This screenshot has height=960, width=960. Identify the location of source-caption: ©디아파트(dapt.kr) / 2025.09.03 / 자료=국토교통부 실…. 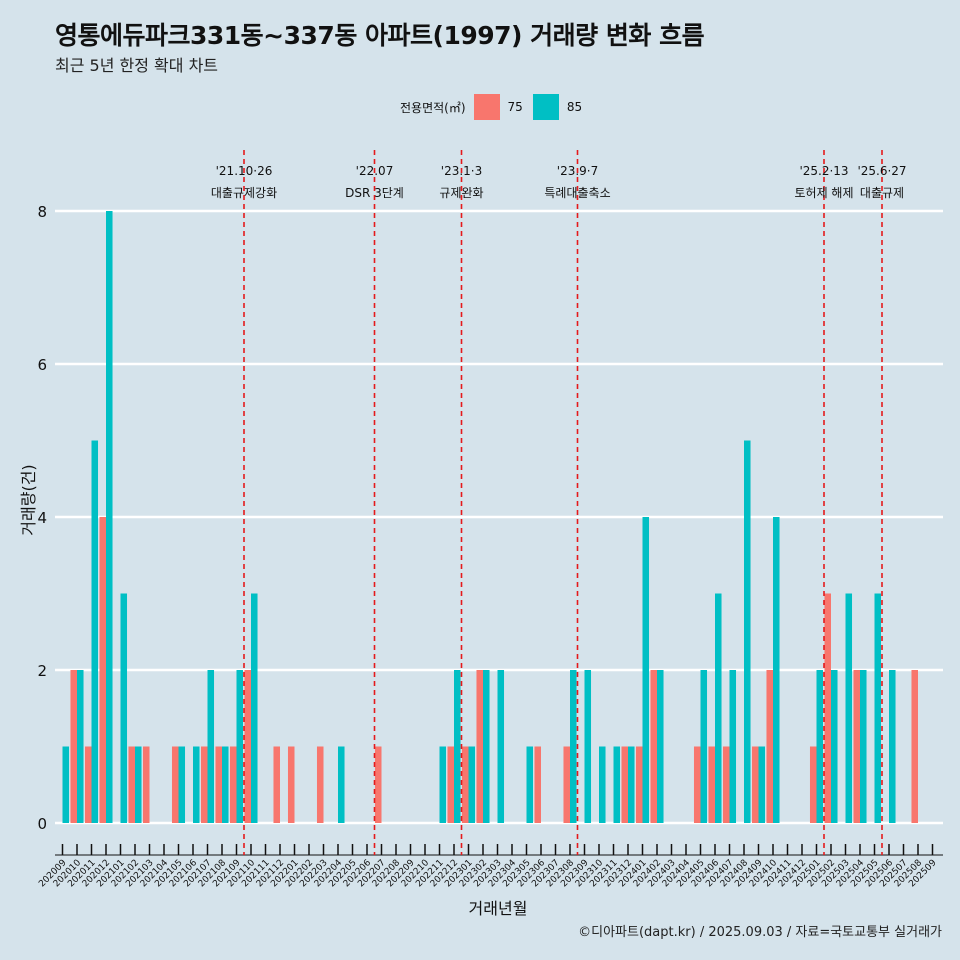
(760, 932).